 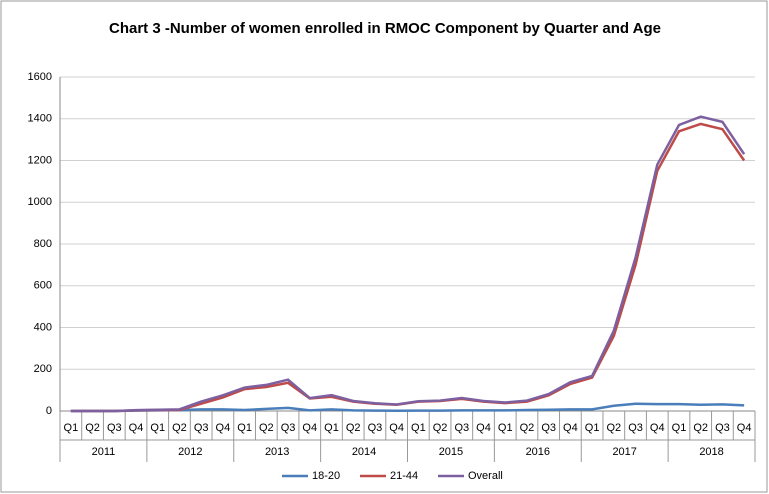 What do you see at coordinates (104, 452) in the screenshot?
I see `x-group-label: 2011` at bounding box center [104, 452].